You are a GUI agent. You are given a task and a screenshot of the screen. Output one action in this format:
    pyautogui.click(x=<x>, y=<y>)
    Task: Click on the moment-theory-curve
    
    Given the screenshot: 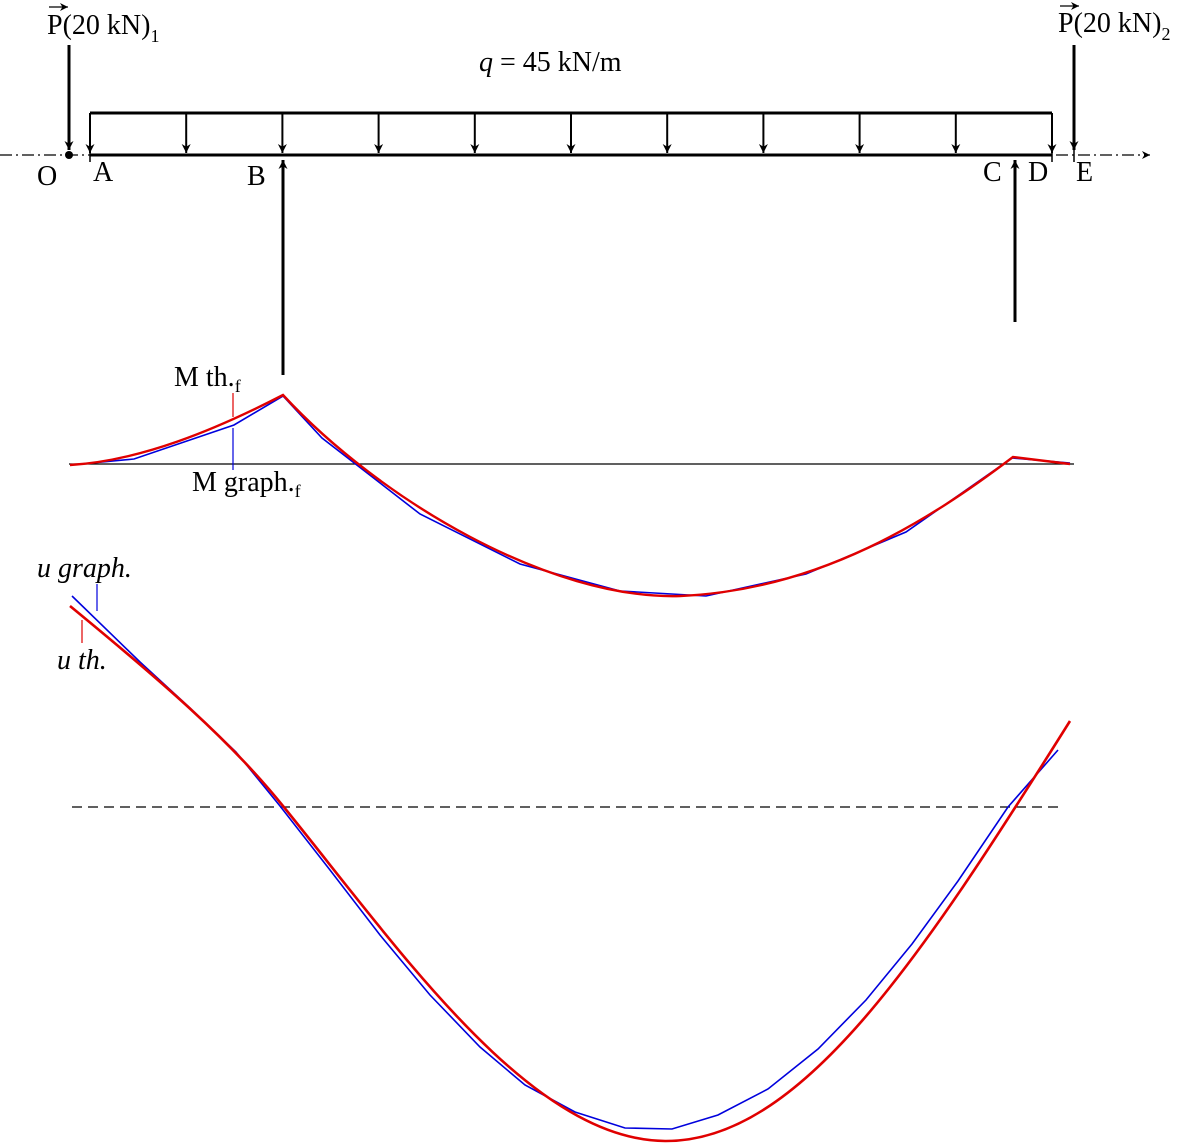 What is the action you would take?
    pyautogui.click(x=570, y=495)
    